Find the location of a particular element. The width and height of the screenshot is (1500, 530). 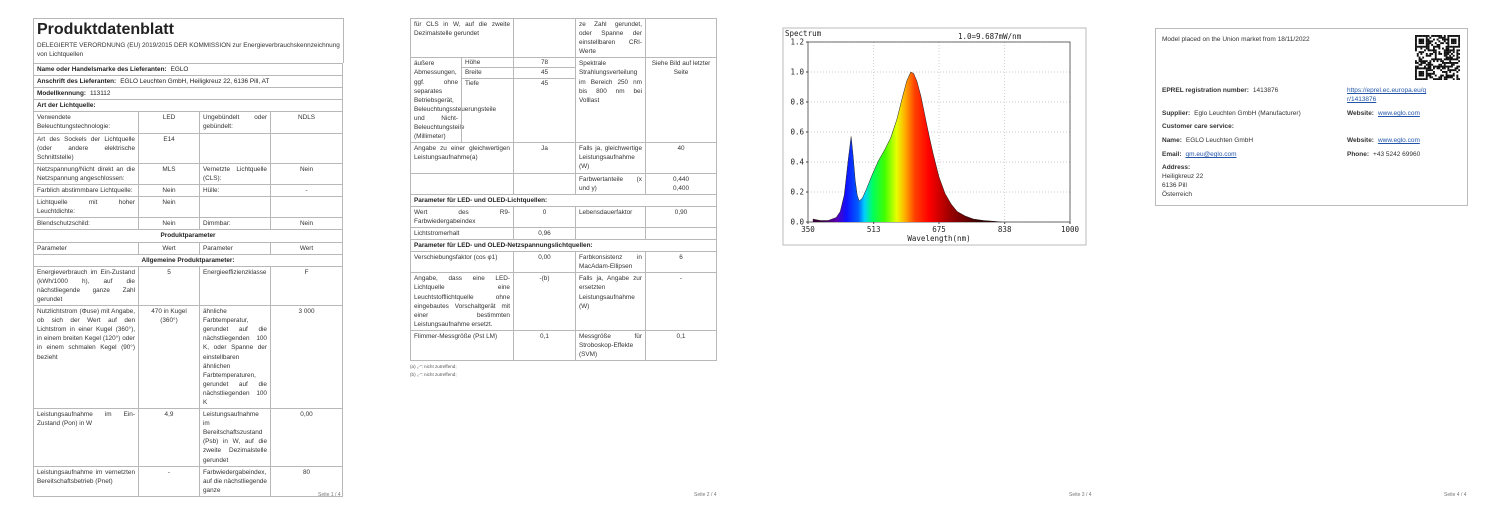

eprel-link: https://eprel.ec.europa.eu/qr/1413876 is located at coordinates (1387, 95).